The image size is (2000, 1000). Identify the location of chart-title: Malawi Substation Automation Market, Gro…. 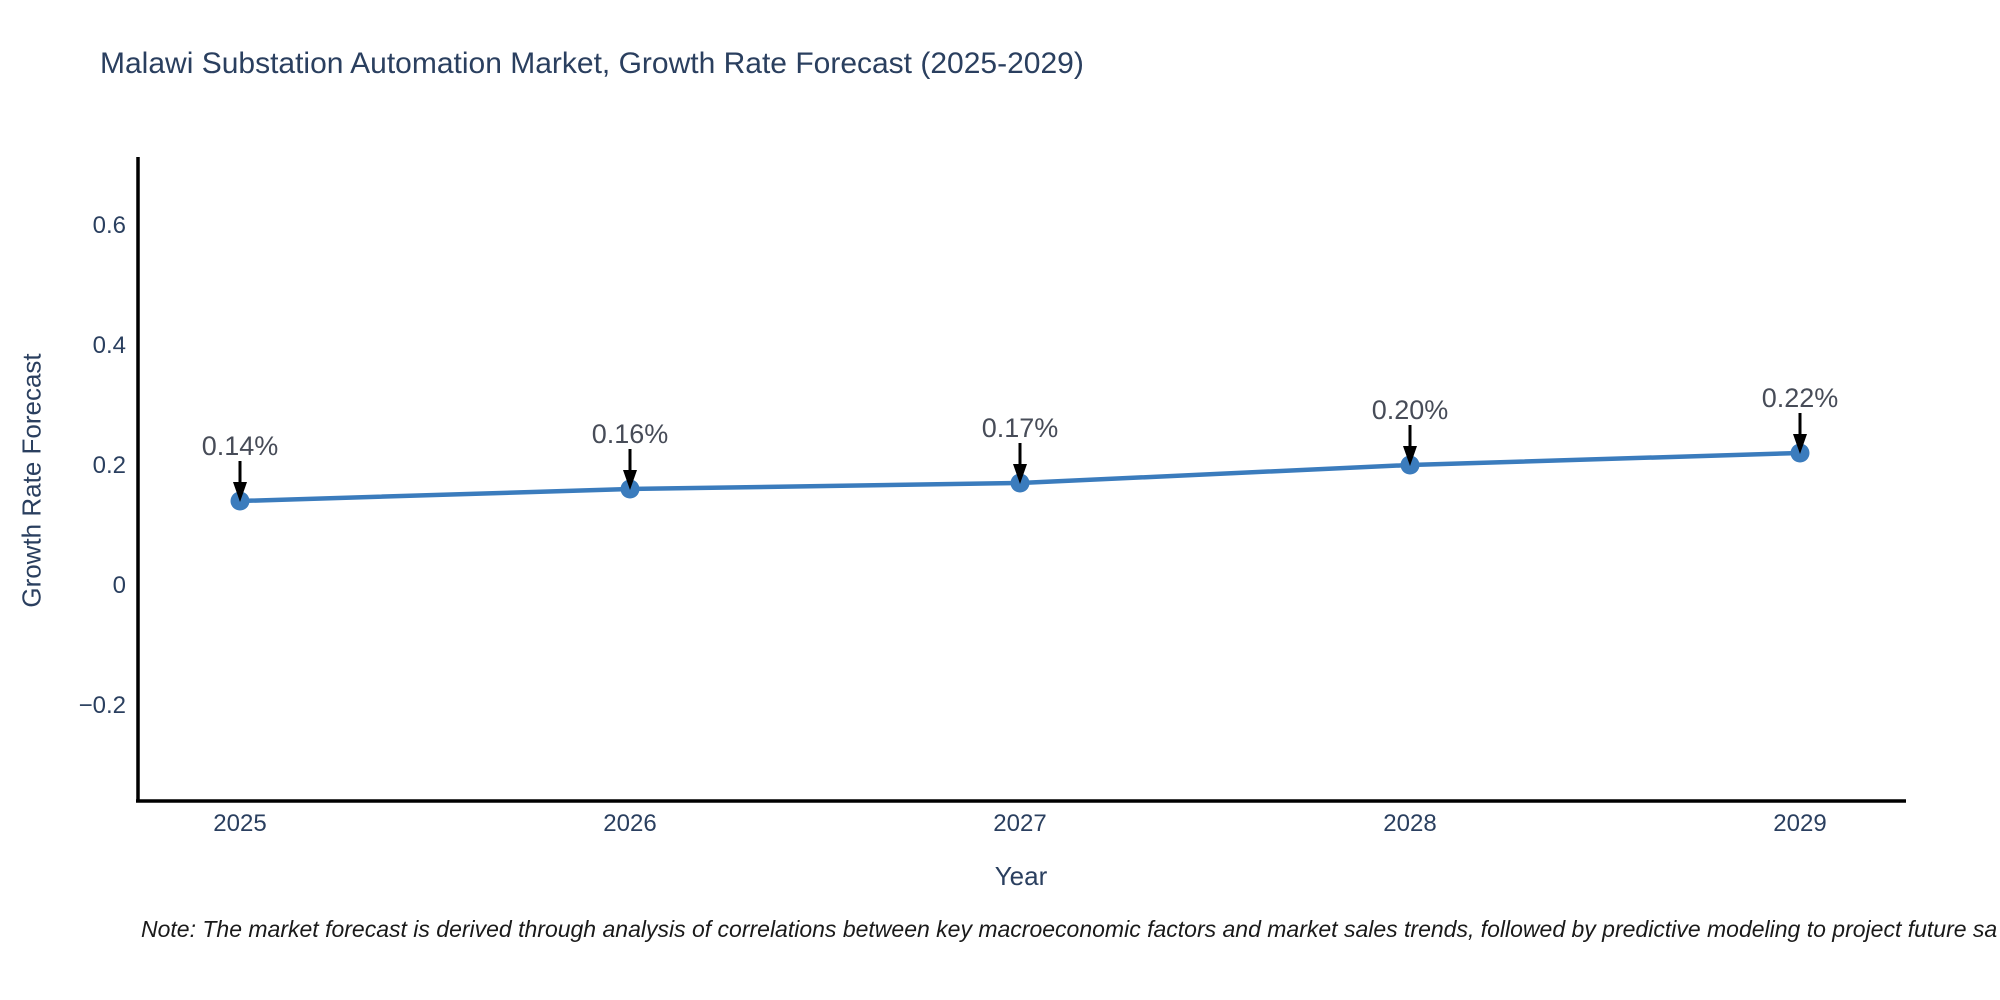
(592, 63).